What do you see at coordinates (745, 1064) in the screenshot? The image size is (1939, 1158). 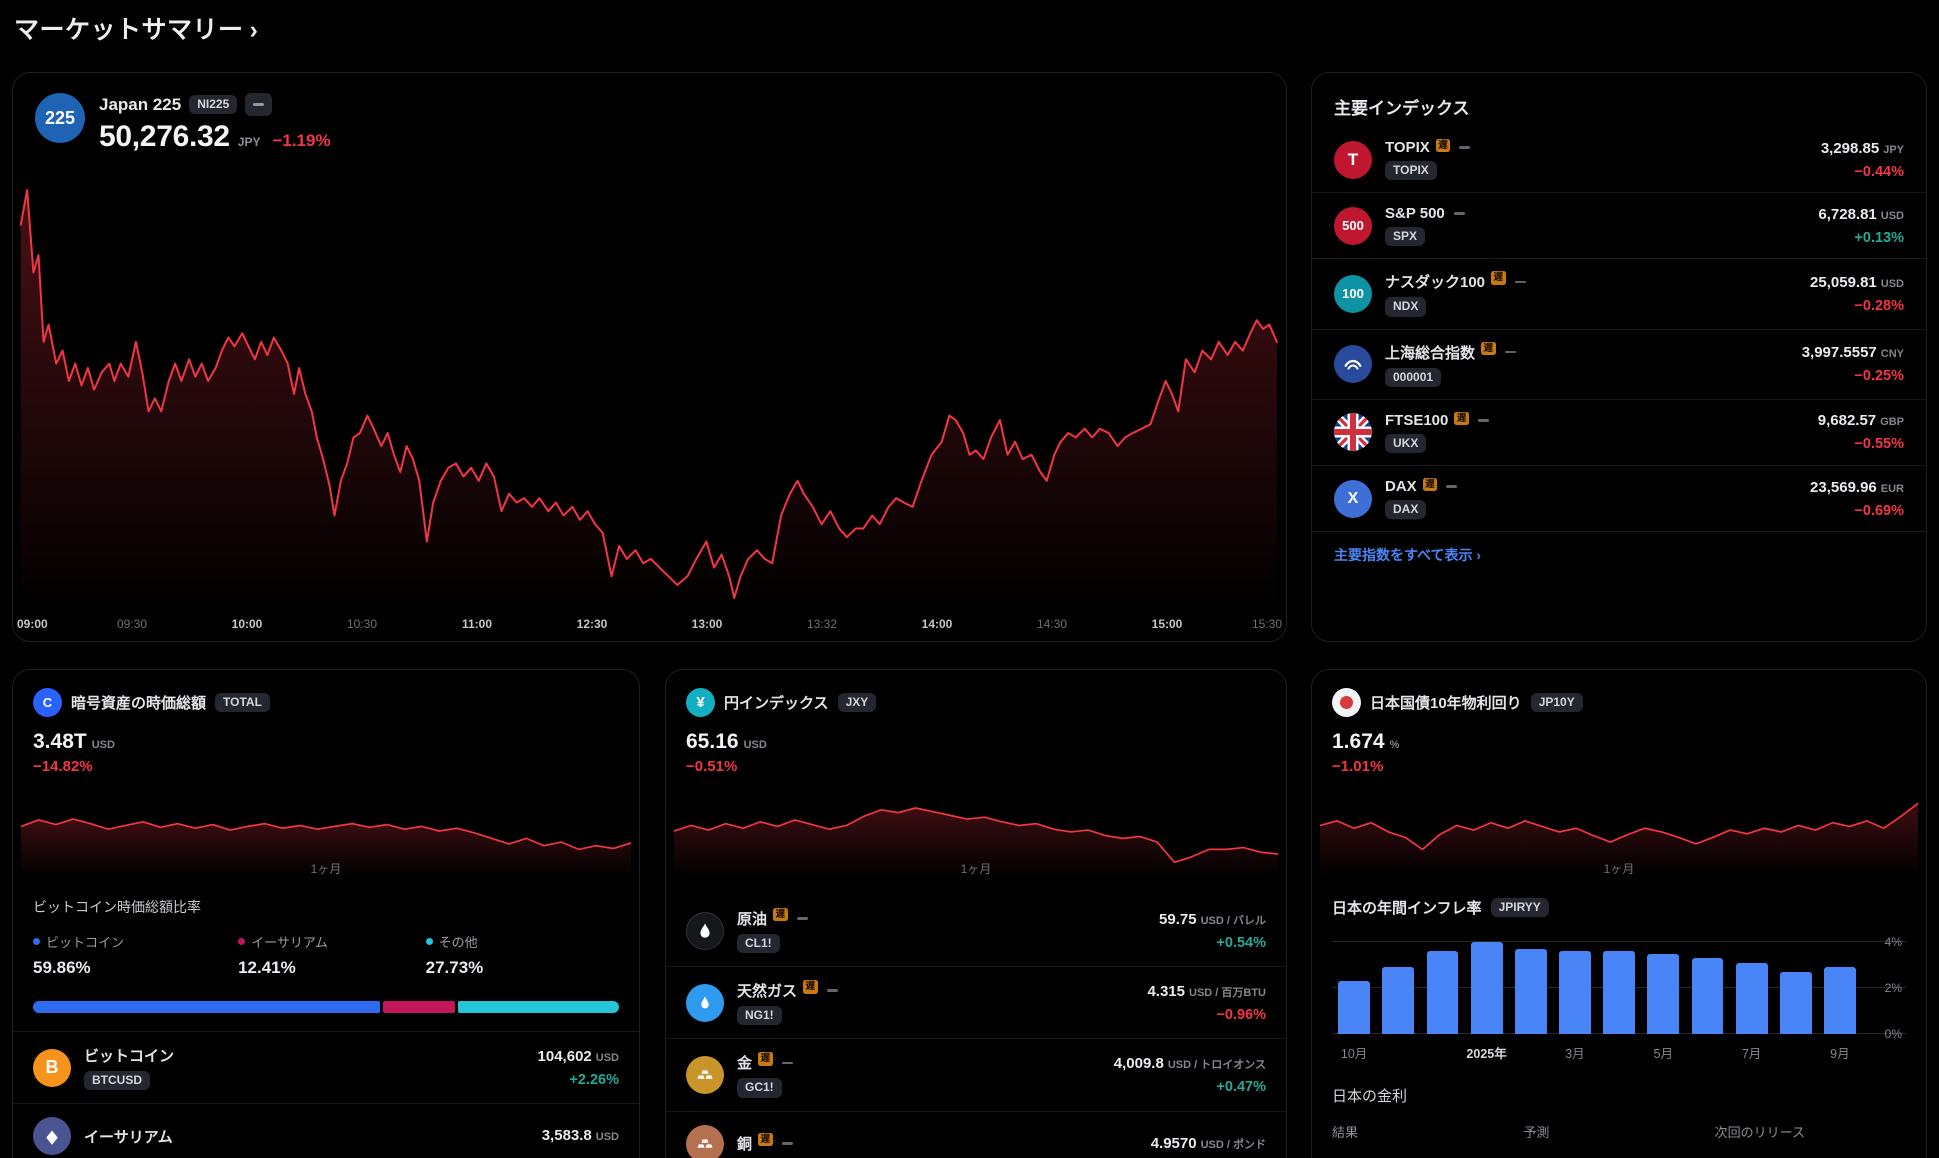 I see `commodity-name: 金` at bounding box center [745, 1064].